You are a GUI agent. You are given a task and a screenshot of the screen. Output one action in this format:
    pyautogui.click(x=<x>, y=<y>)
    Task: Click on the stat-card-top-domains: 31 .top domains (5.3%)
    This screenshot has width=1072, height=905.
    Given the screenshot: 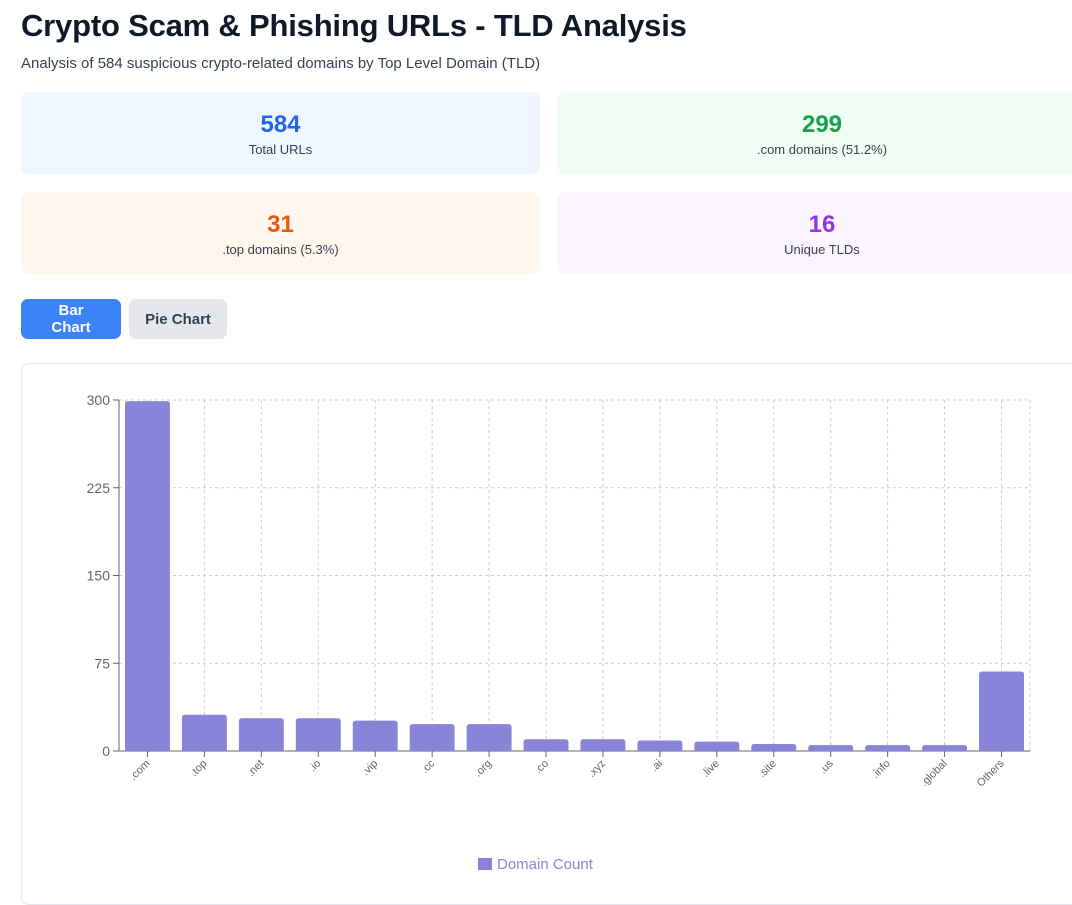 What is the action you would take?
    pyautogui.click(x=280, y=233)
    